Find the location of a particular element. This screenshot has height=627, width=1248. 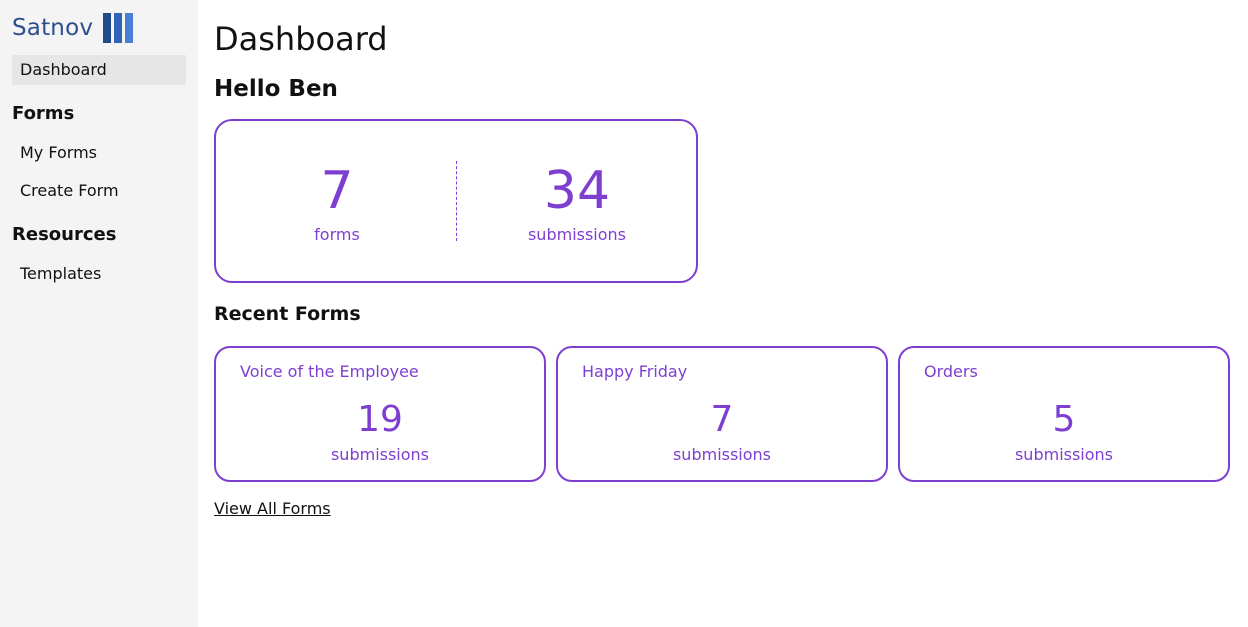

logo-bars-icon is located at coordinates (118, 28).